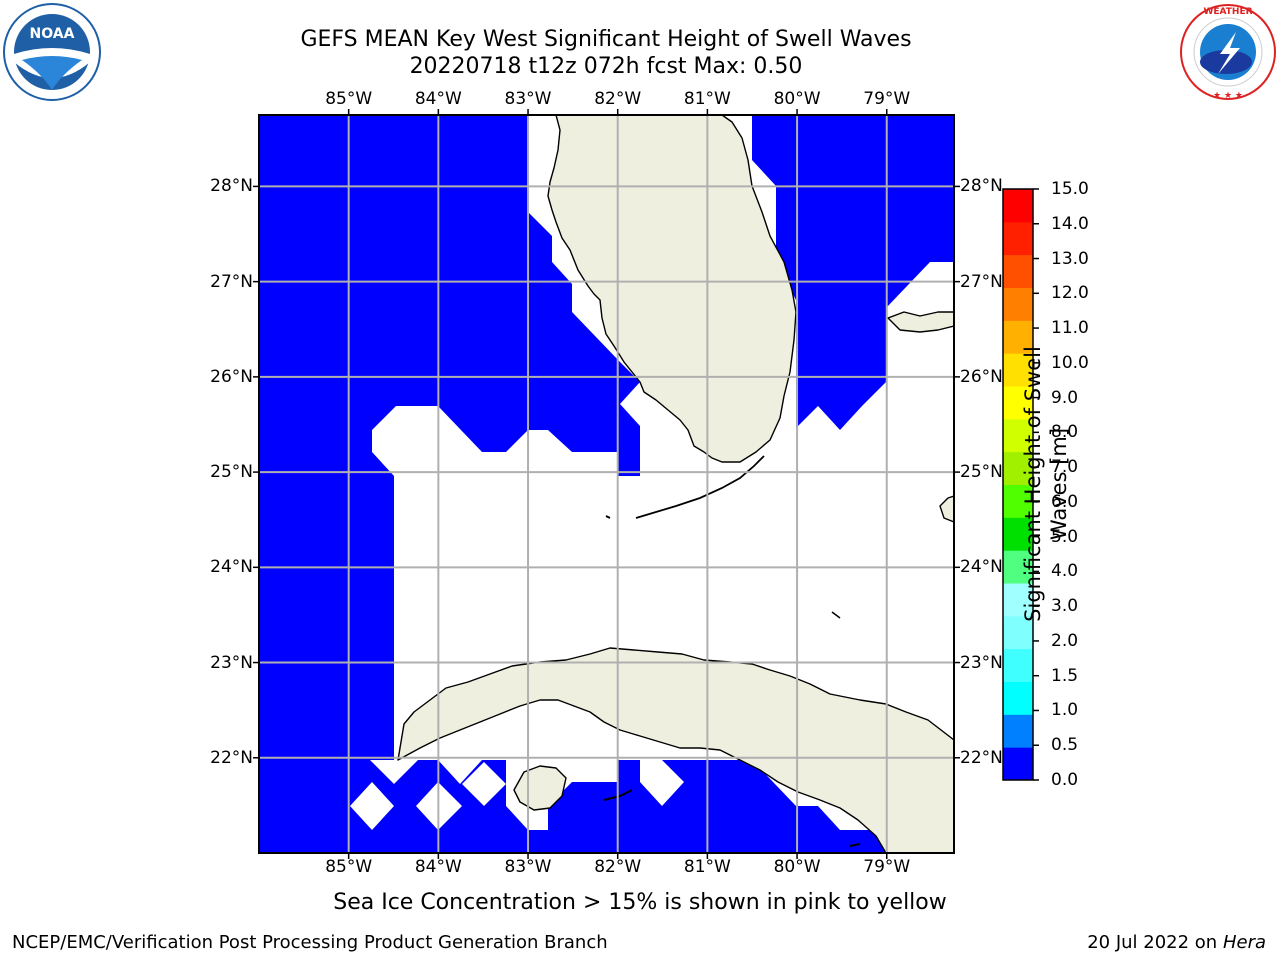 The image size is (1280, 960). Describe the element at coordinates (797, 867) in the screenshot. I see `lon-tick-label-bottom: 80°W` at that location.